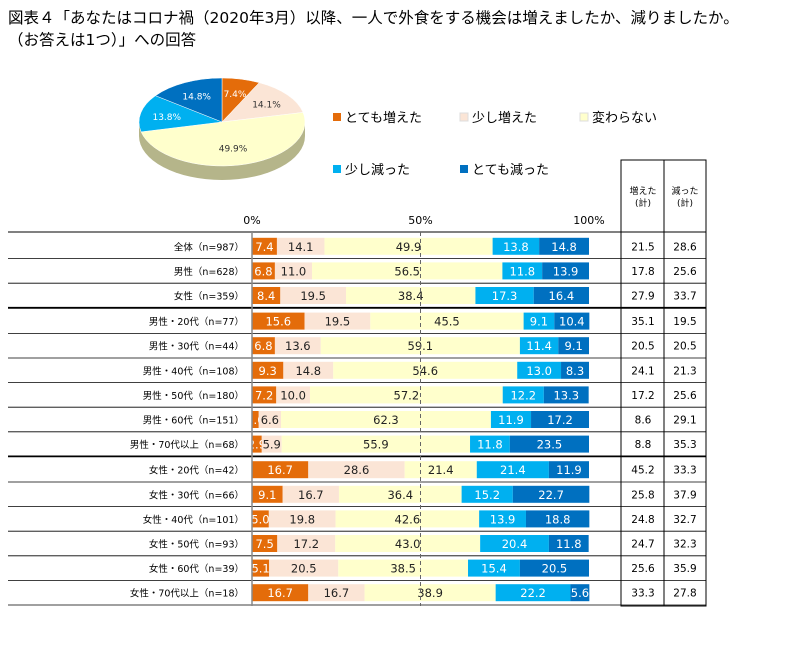  I want to click on bar-value: 8.4, so click(266, 296).